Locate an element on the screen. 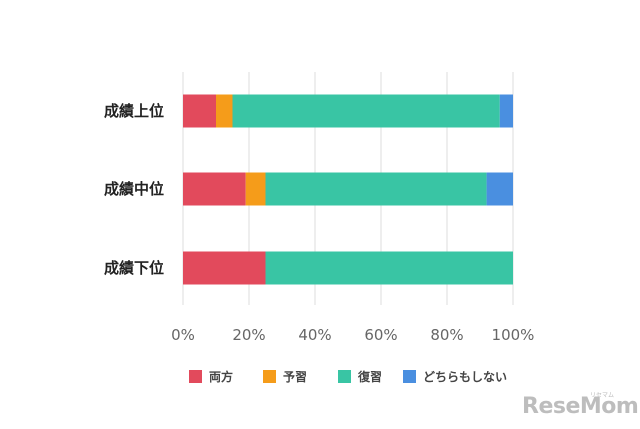 Image resolution: width=640 pixels, height=429 pixels. legend-item: 復習 is located at coordinates (360, 376).